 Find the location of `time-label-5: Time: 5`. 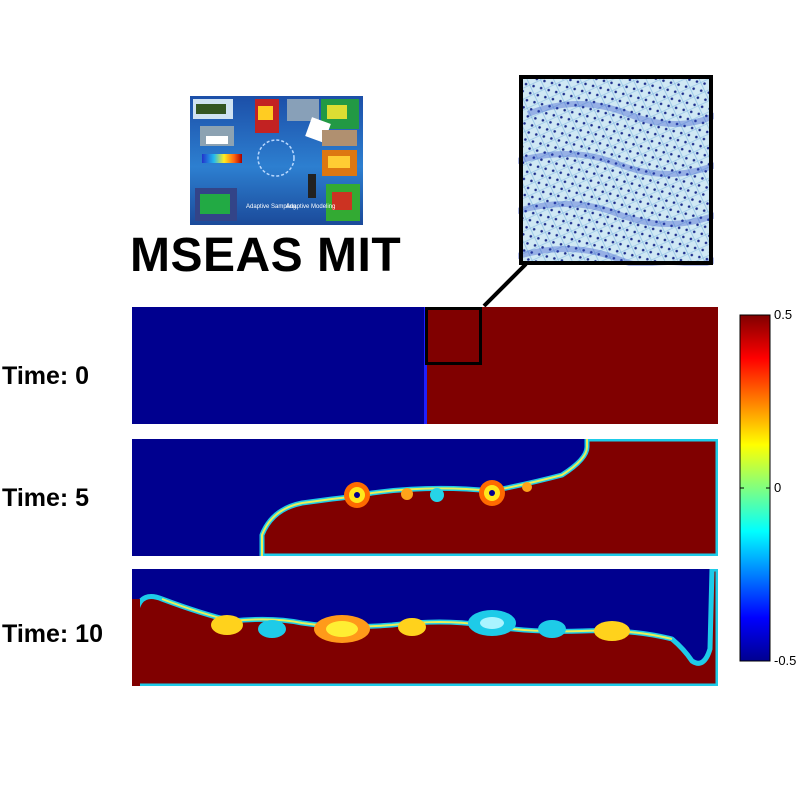

time-label-5: Time: 5 is located at coordinates (46, 498).